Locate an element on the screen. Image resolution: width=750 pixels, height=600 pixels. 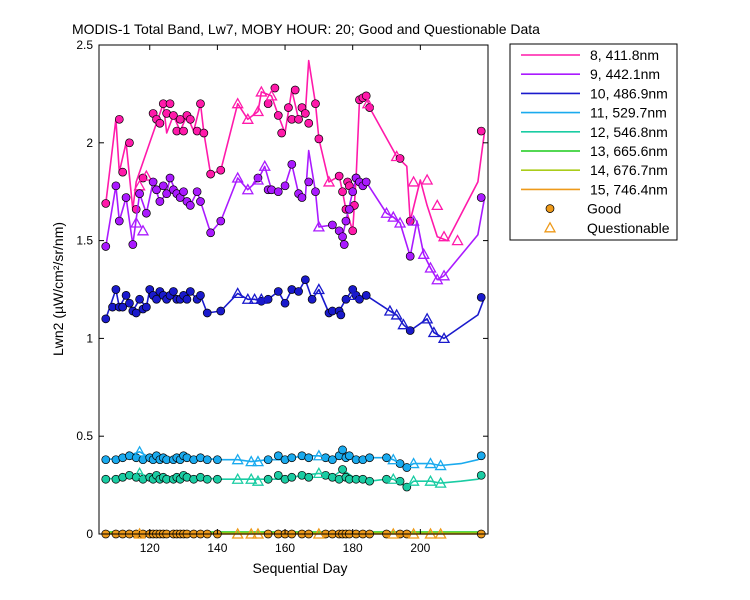
legend-label-good: Good is located at coordinates (604, 209).